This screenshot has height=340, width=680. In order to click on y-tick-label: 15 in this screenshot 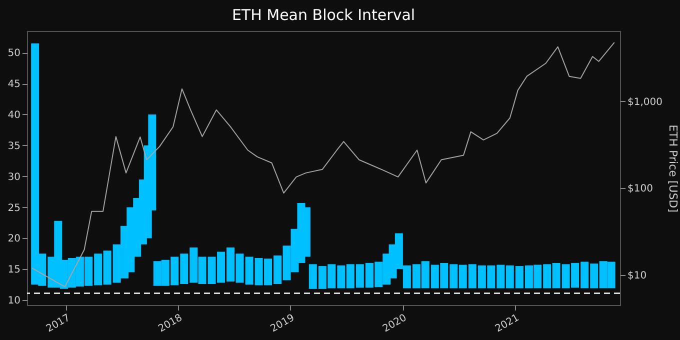, I will do `click(14, 270)`.